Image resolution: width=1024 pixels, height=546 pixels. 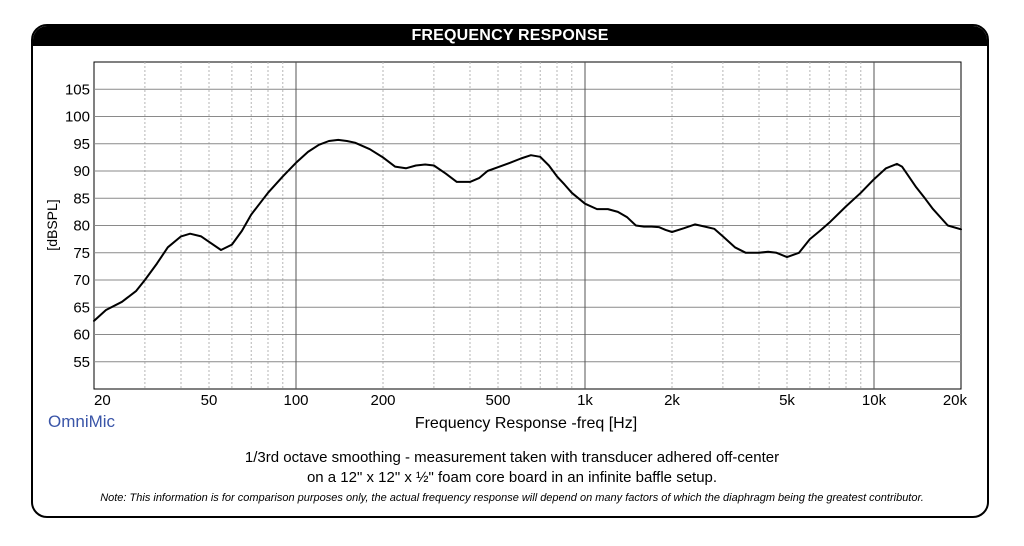 I want to click on x-tick-label: 500, so click(x=497, y=400).